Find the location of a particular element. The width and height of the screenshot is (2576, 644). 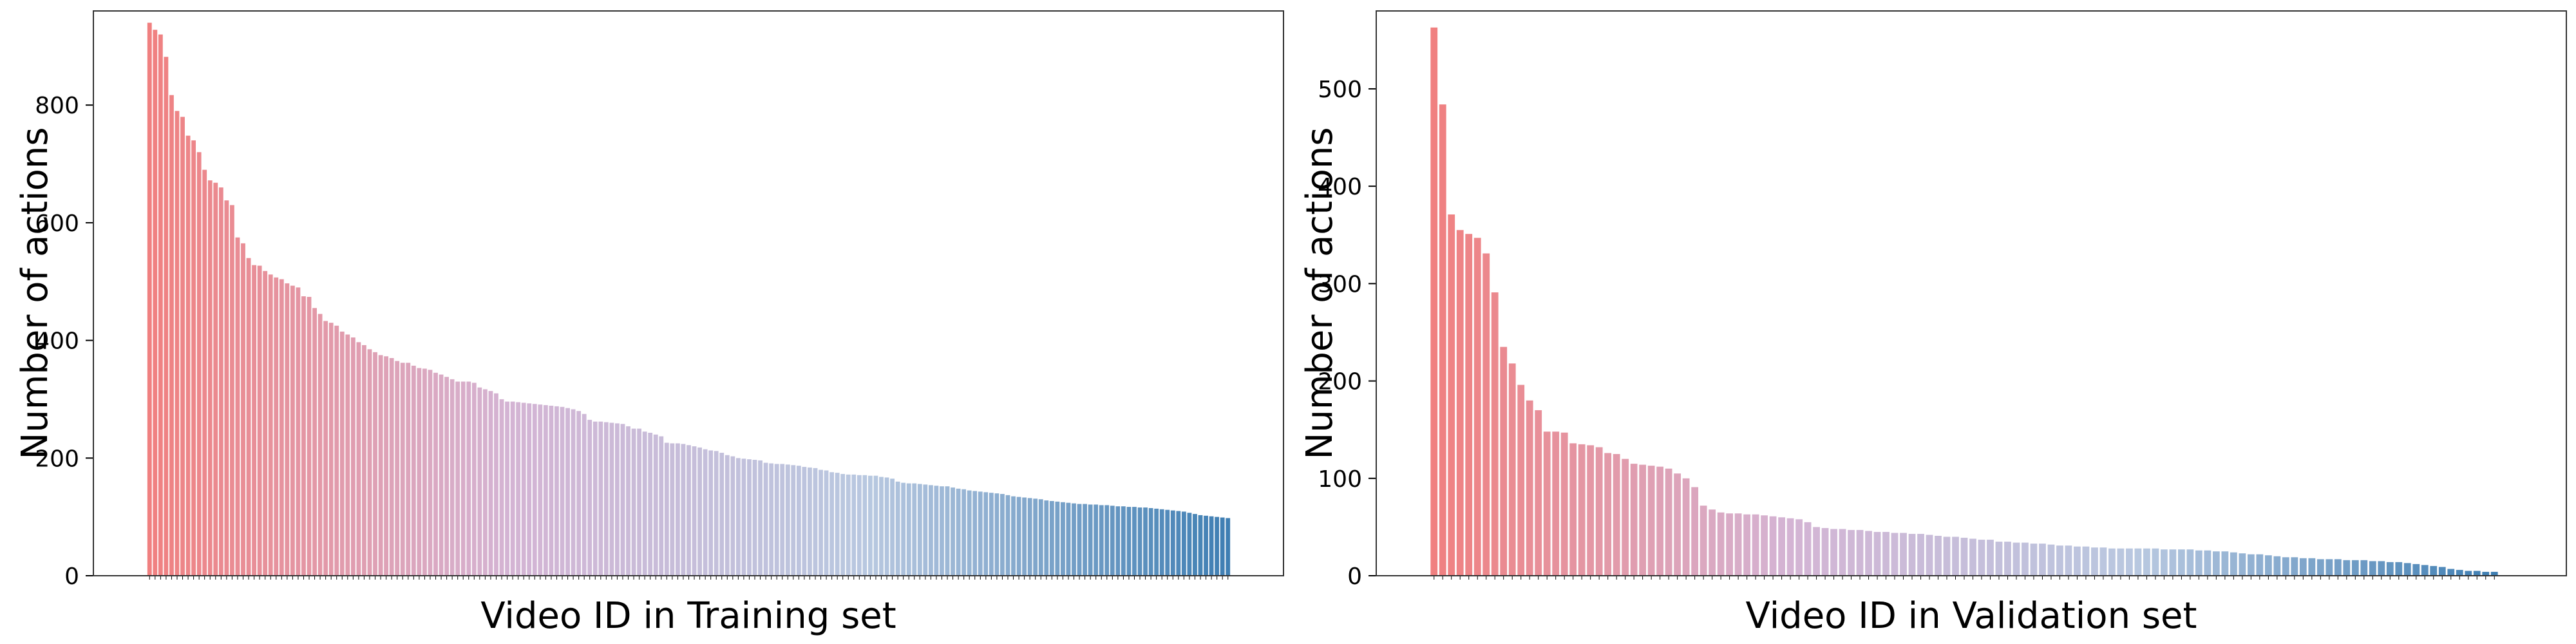

y-tick-label: 0 is located at coordinates (1354, 577).